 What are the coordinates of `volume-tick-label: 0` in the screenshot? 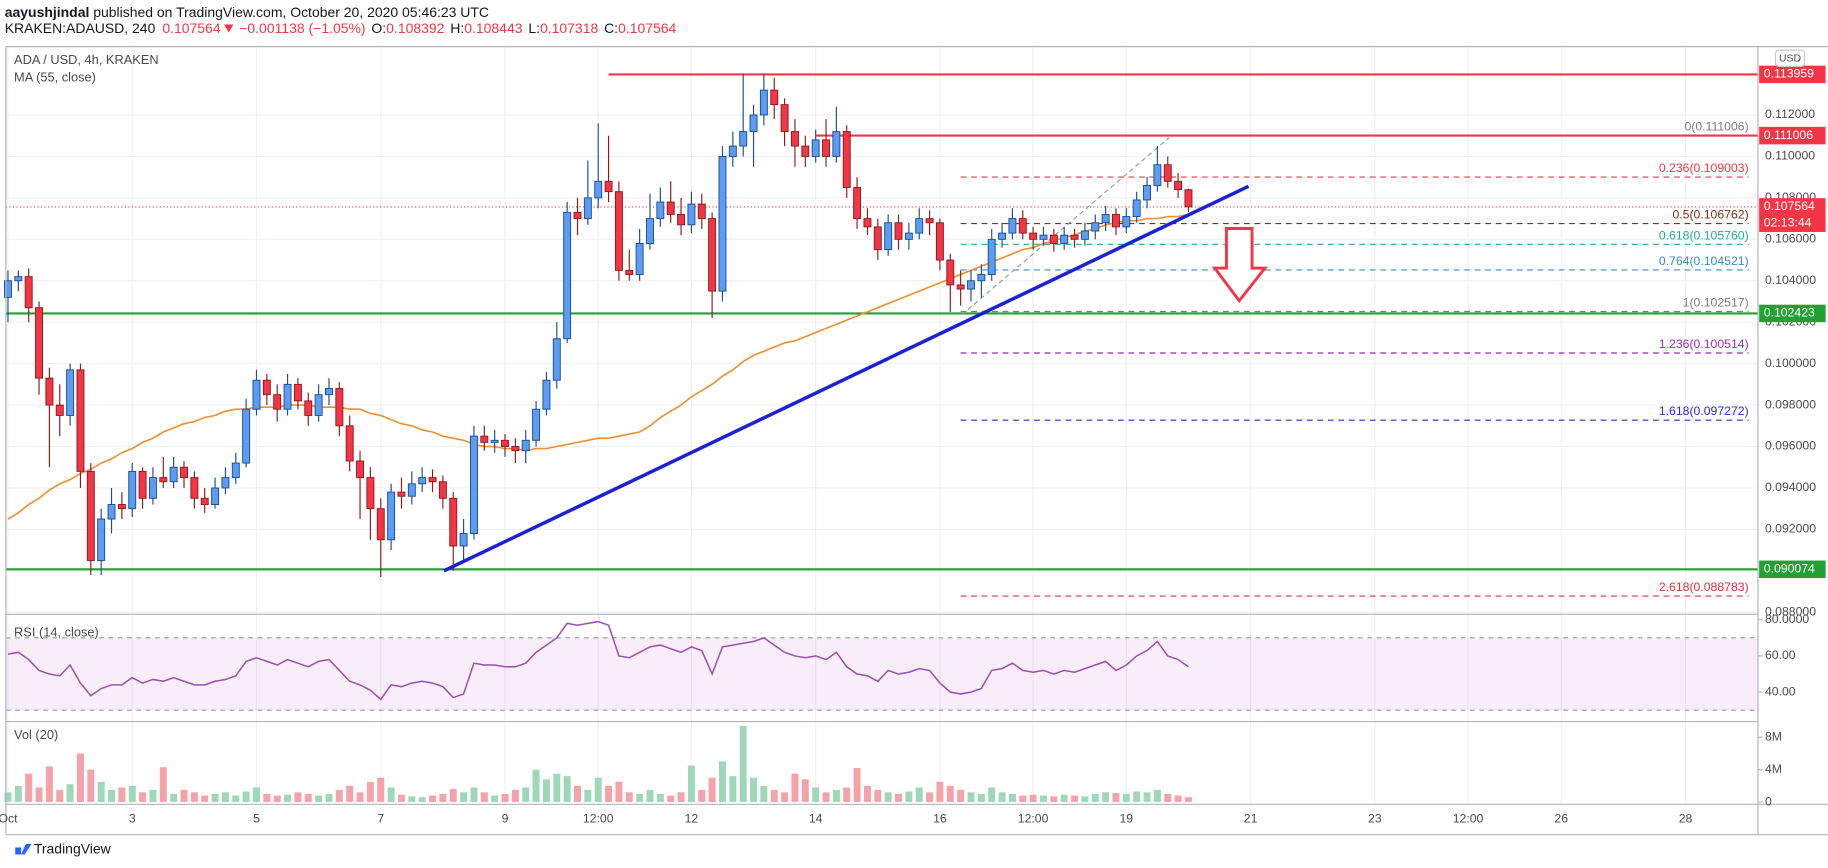 It's located at (1768, 801).